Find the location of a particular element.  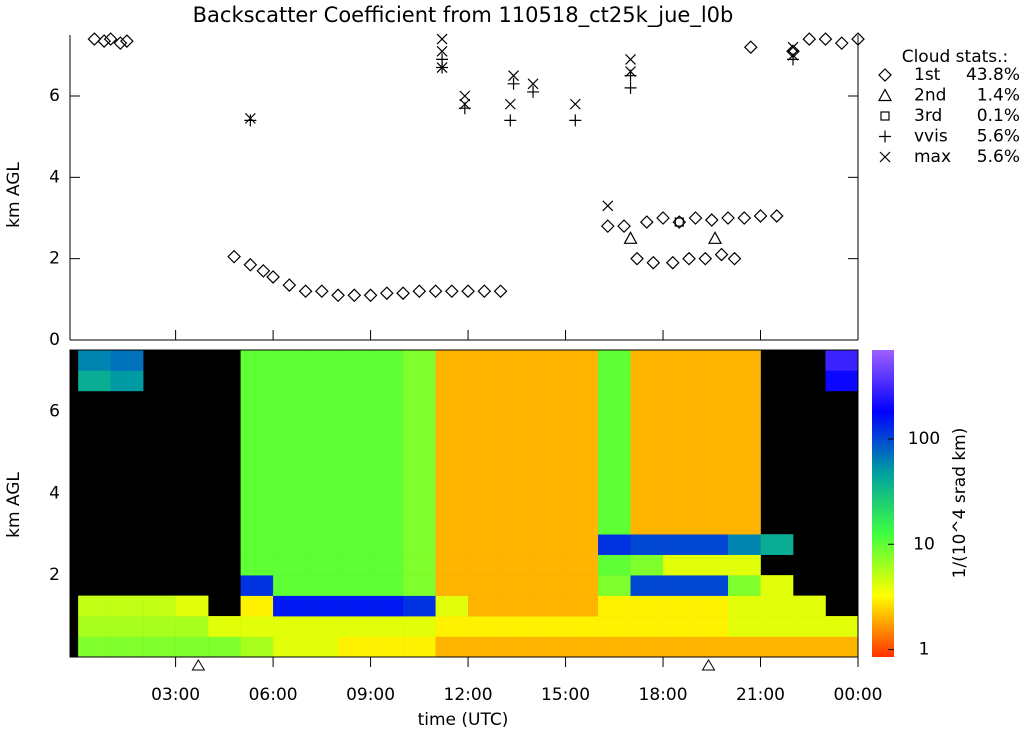

legend-value: 0.1% is located at coordinates (998, 116).